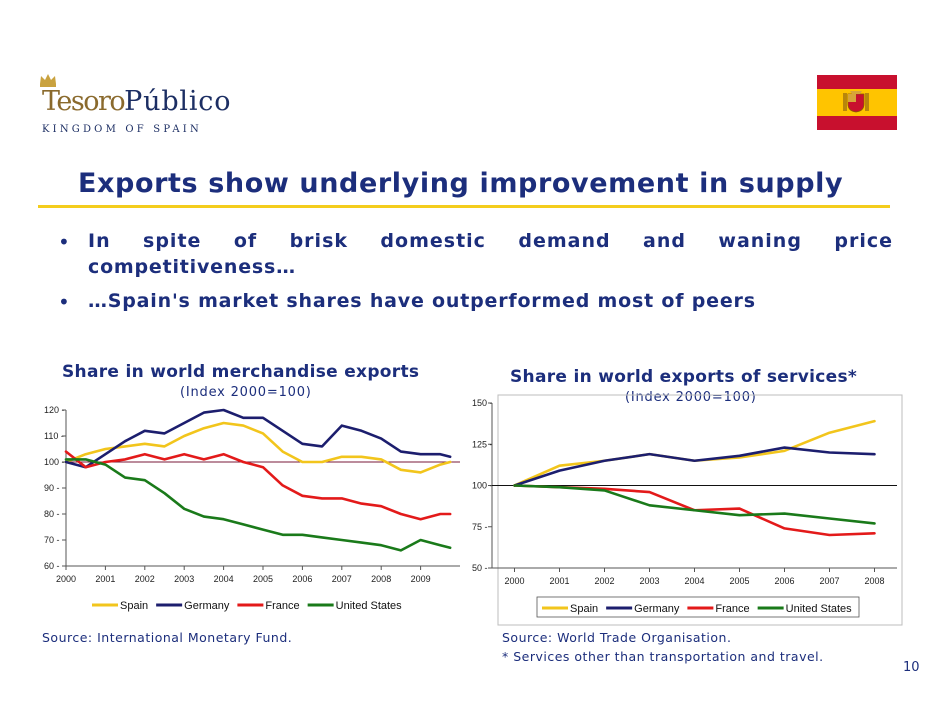 Image resolution: width=942 pixels, height=728 pixels. Describe the element at coordinates (167, 637) in the screenshot. I see `left-chart-source: Source: International Monetary Fund.` at that location.